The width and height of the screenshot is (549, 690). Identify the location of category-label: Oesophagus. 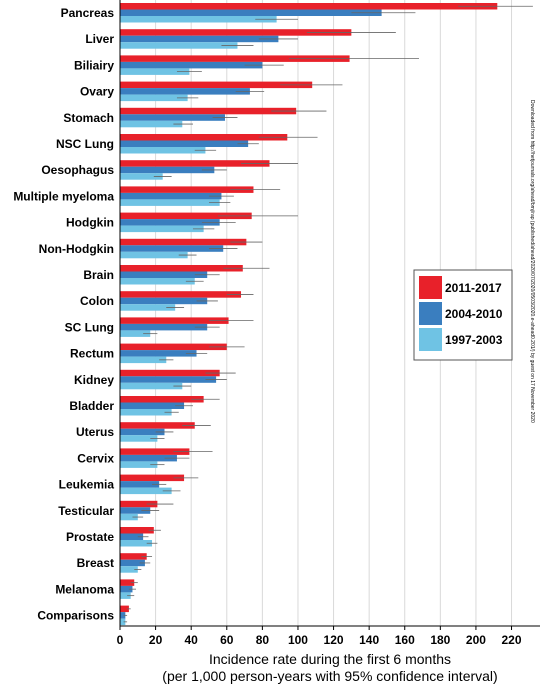
(77, 170).